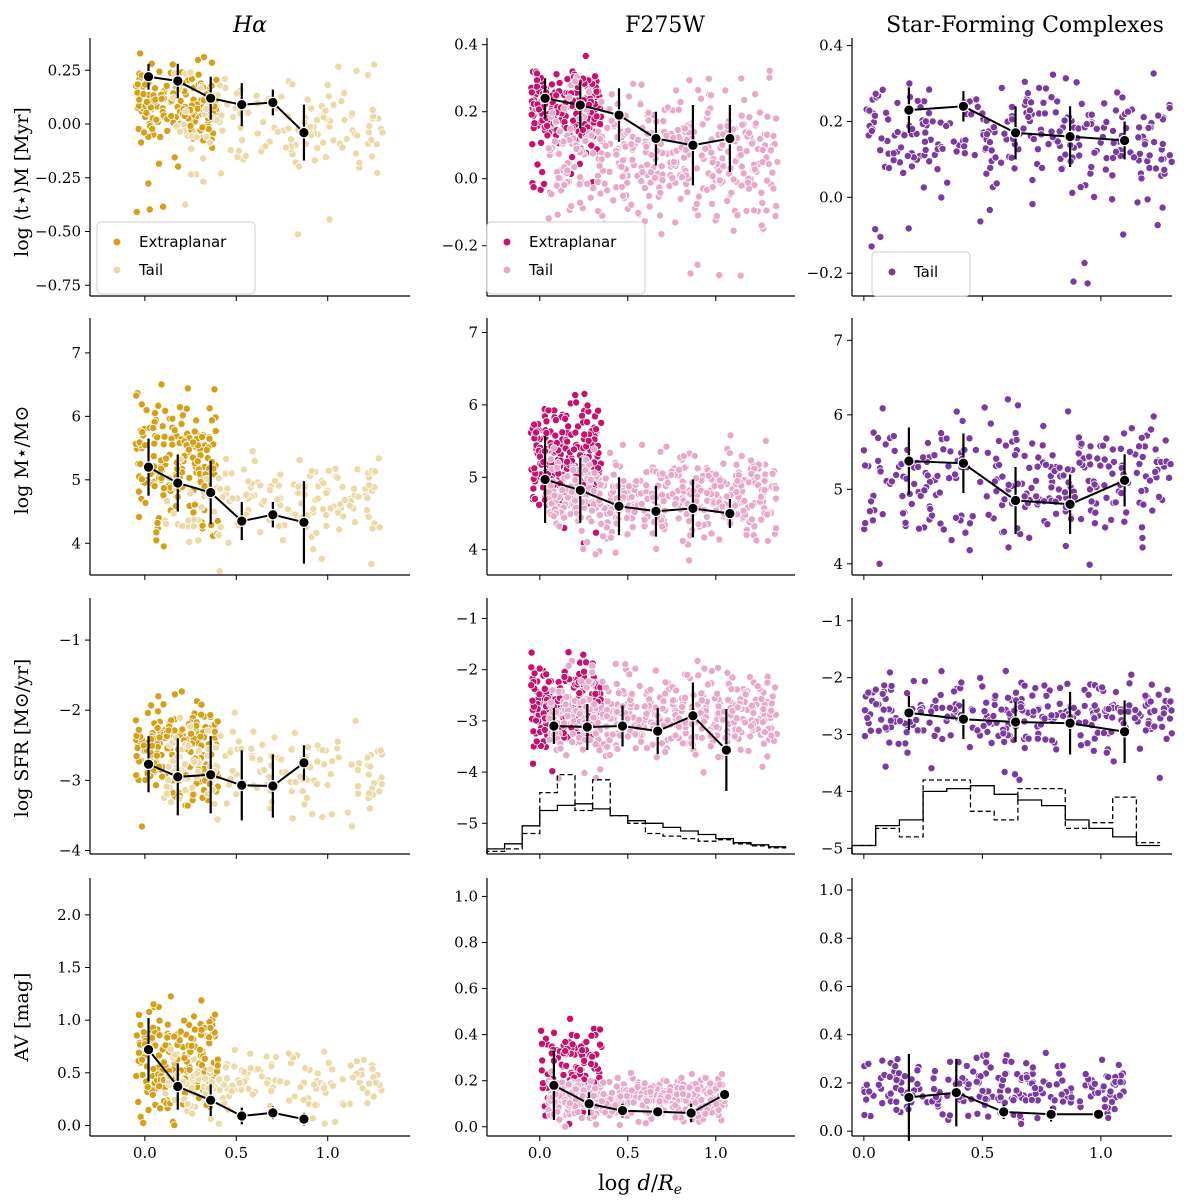 Image resolution: width=1200 pixels, height=1200 pixels. I want to click on y-tick-label: −4, so click(70, 850).